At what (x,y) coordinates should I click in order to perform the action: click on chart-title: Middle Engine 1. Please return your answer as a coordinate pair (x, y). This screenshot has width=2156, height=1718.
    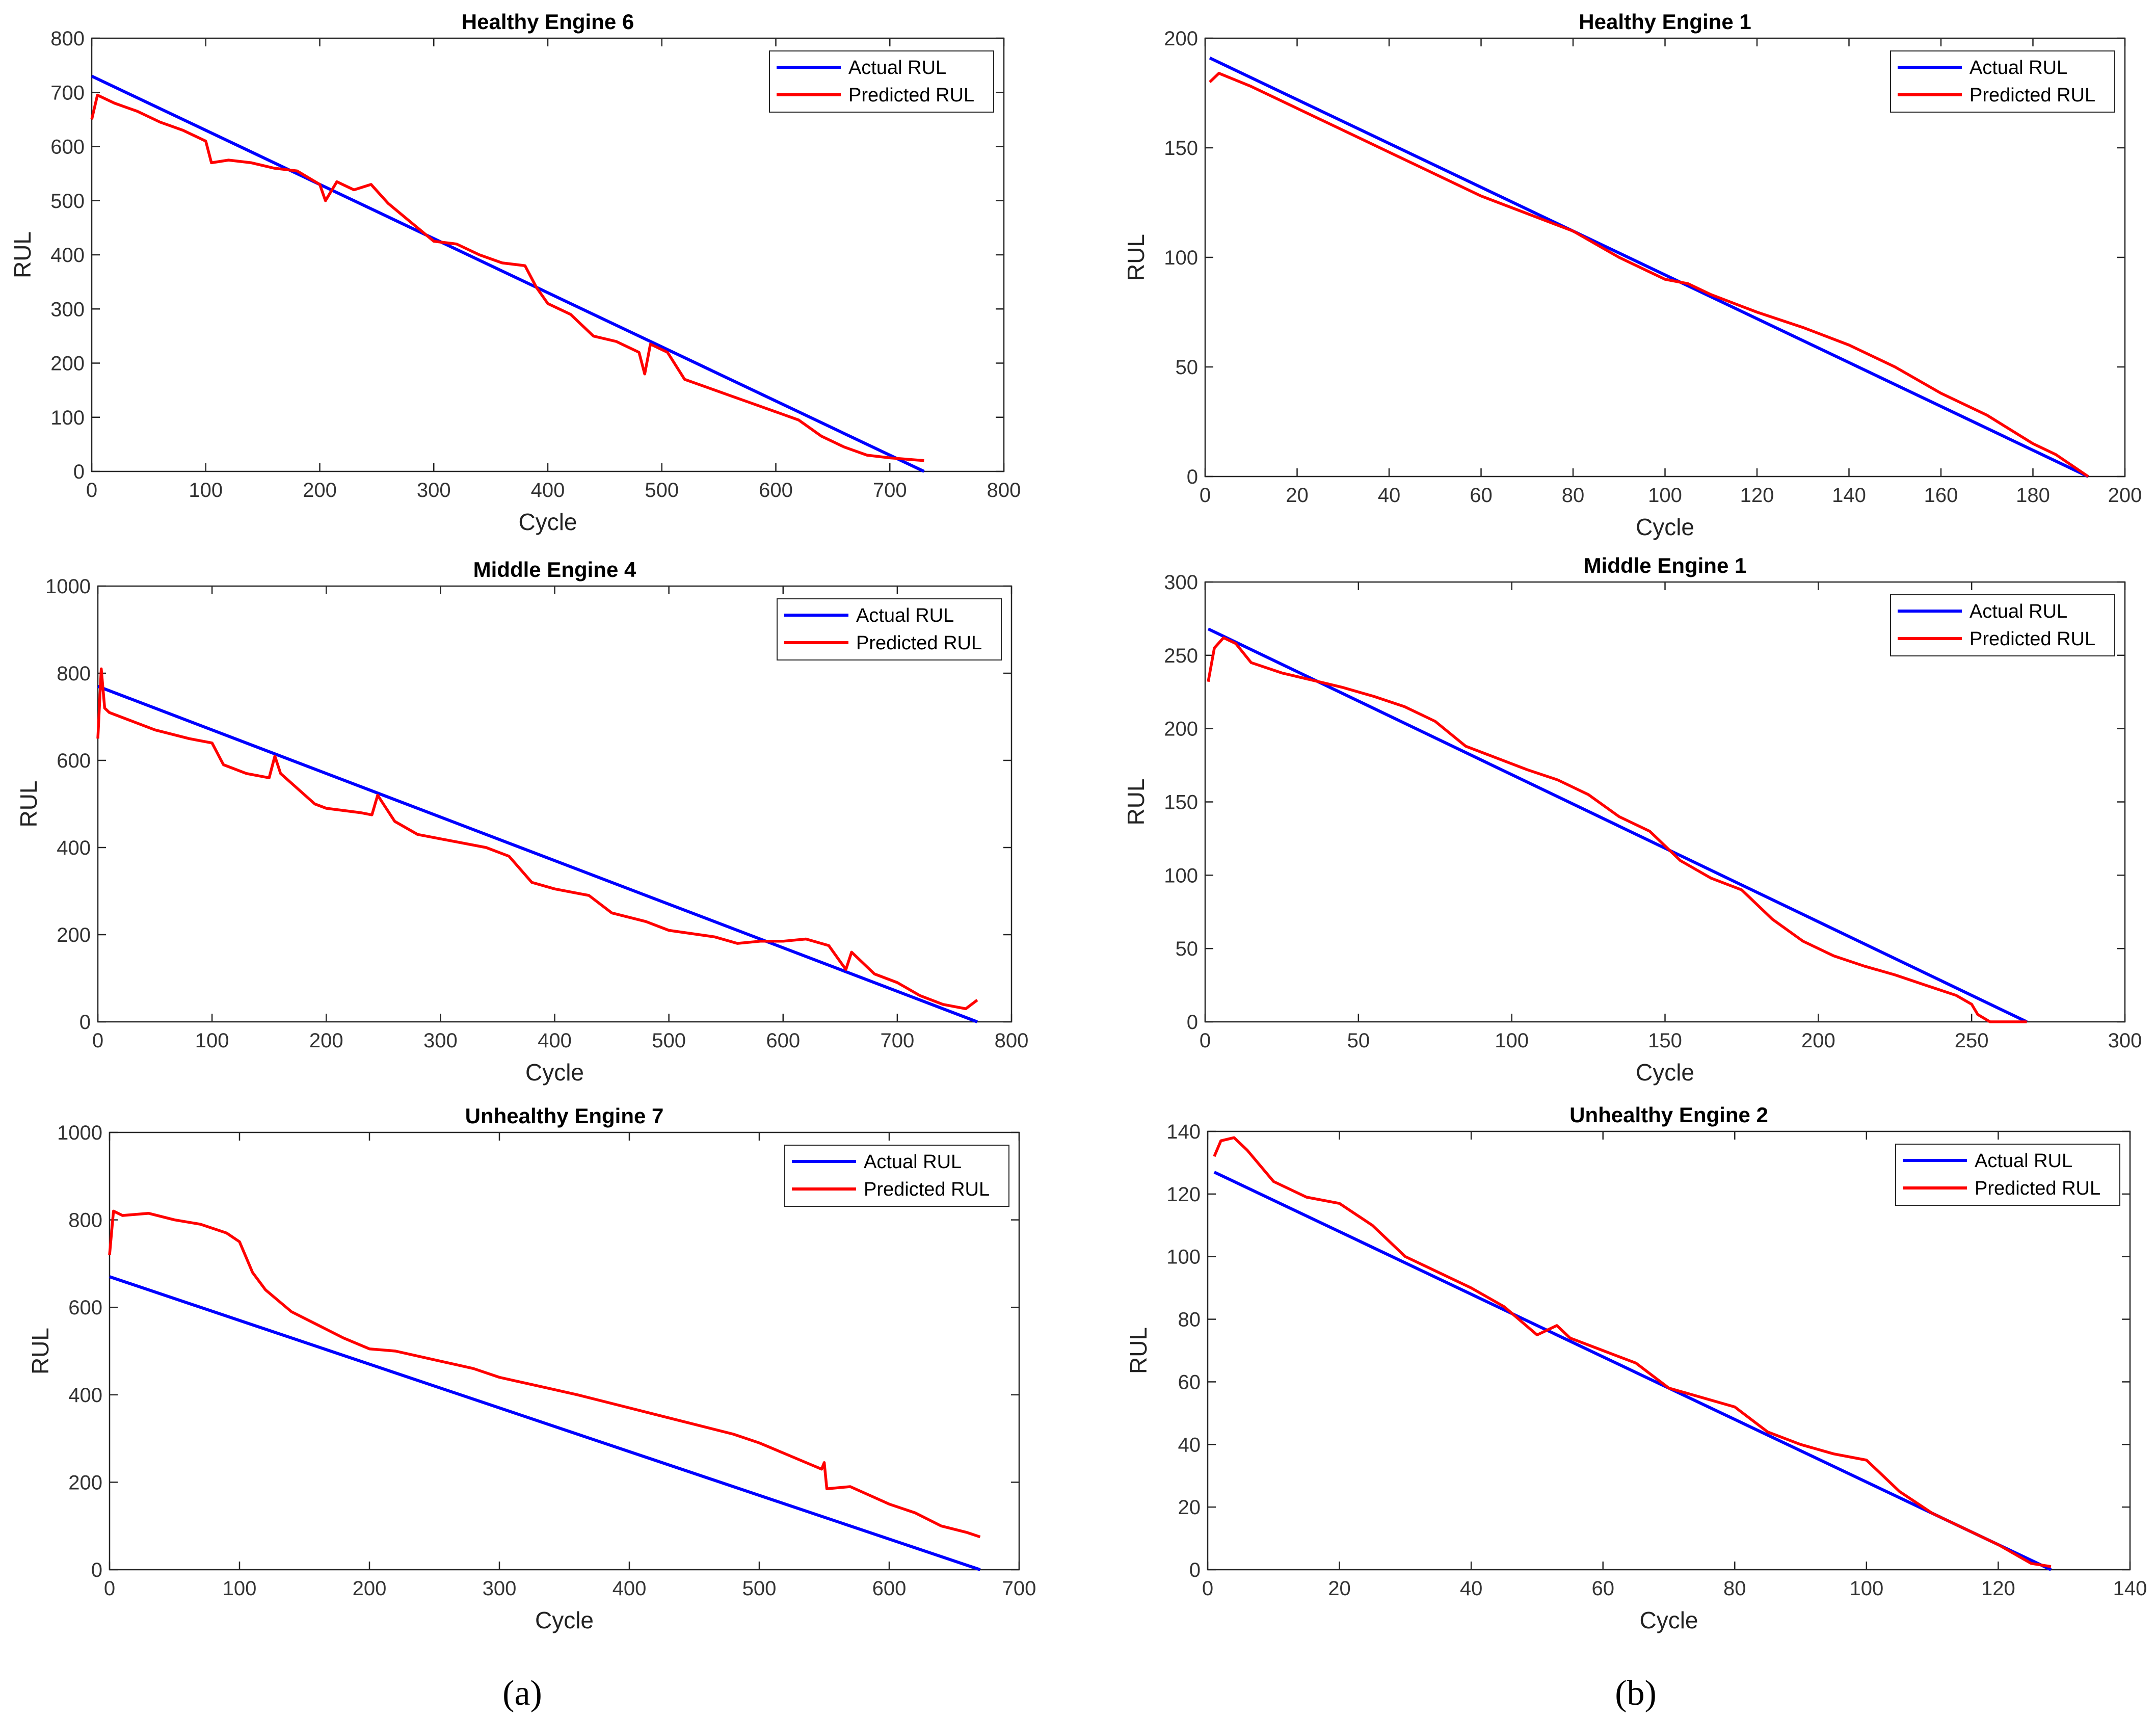
    Looking at the image, I should click on (1666, 565).